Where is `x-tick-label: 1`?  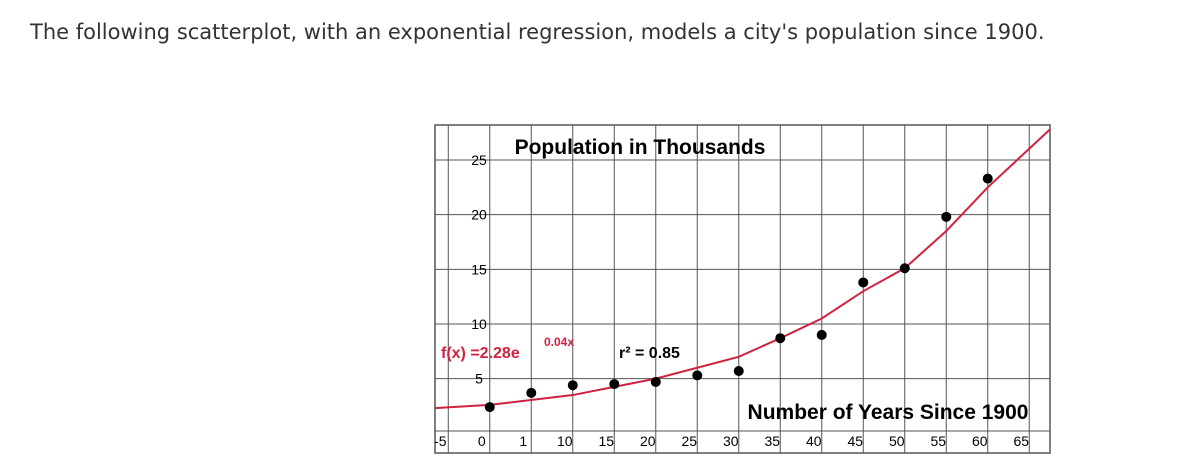 x-tick-label: 1 is located at coordinates (523, 441).